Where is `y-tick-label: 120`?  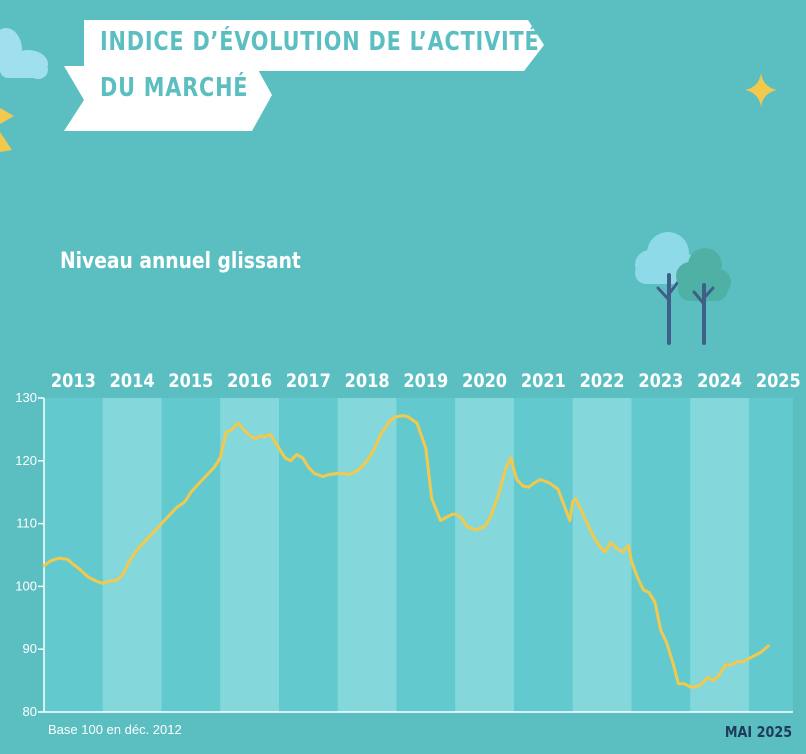 y-tick-label: 120 is located at coordinates (26, 460).